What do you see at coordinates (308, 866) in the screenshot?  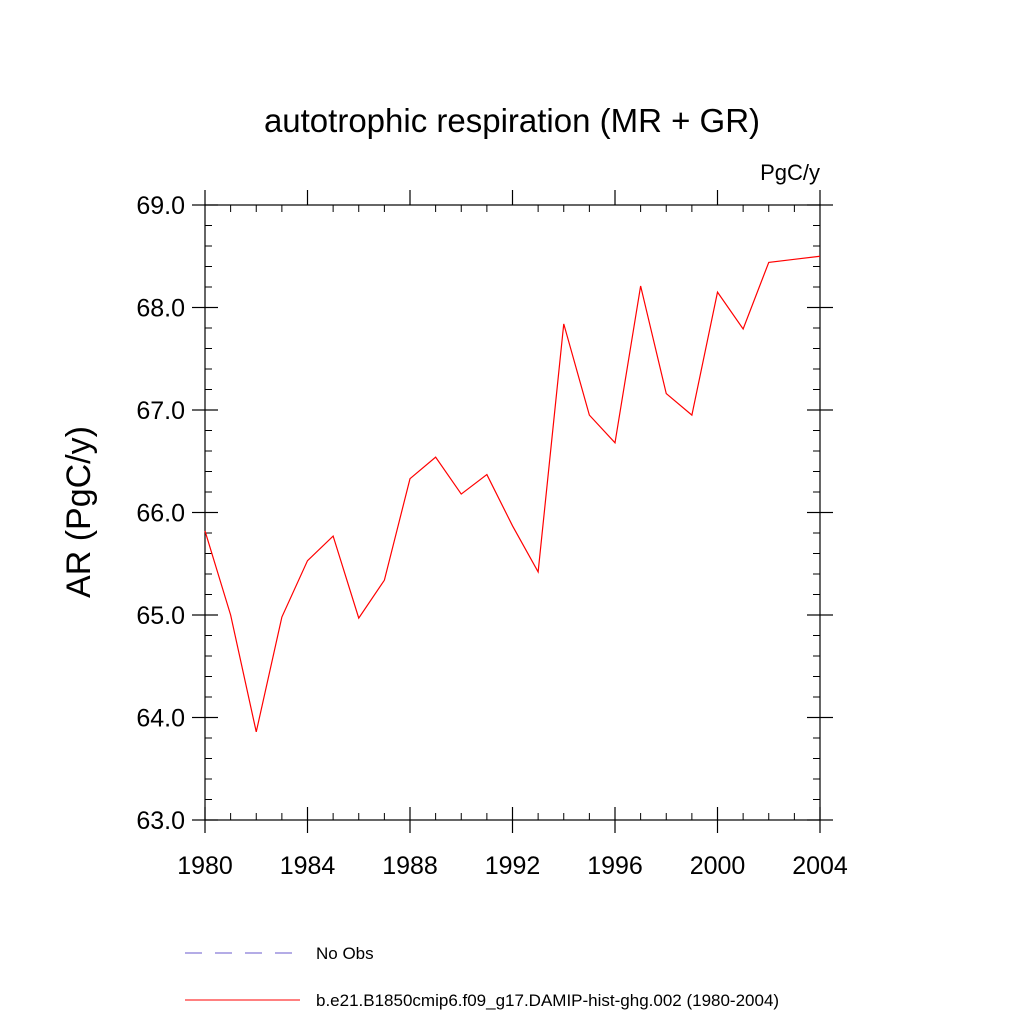 I see `x-tick-label: 1984` at bounding box center [308, 866].